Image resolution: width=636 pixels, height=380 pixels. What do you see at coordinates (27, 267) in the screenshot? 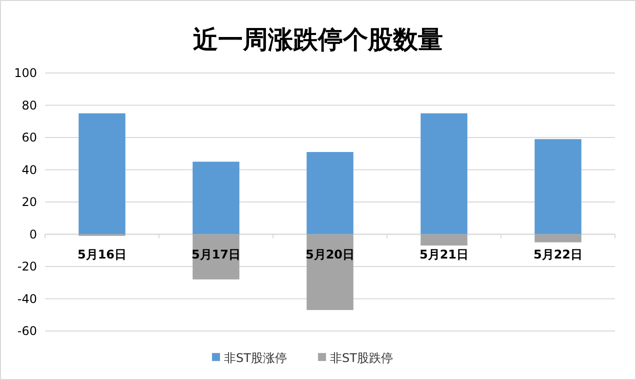
I see `y-tick-label: -20` at bounding box center [27, 267].